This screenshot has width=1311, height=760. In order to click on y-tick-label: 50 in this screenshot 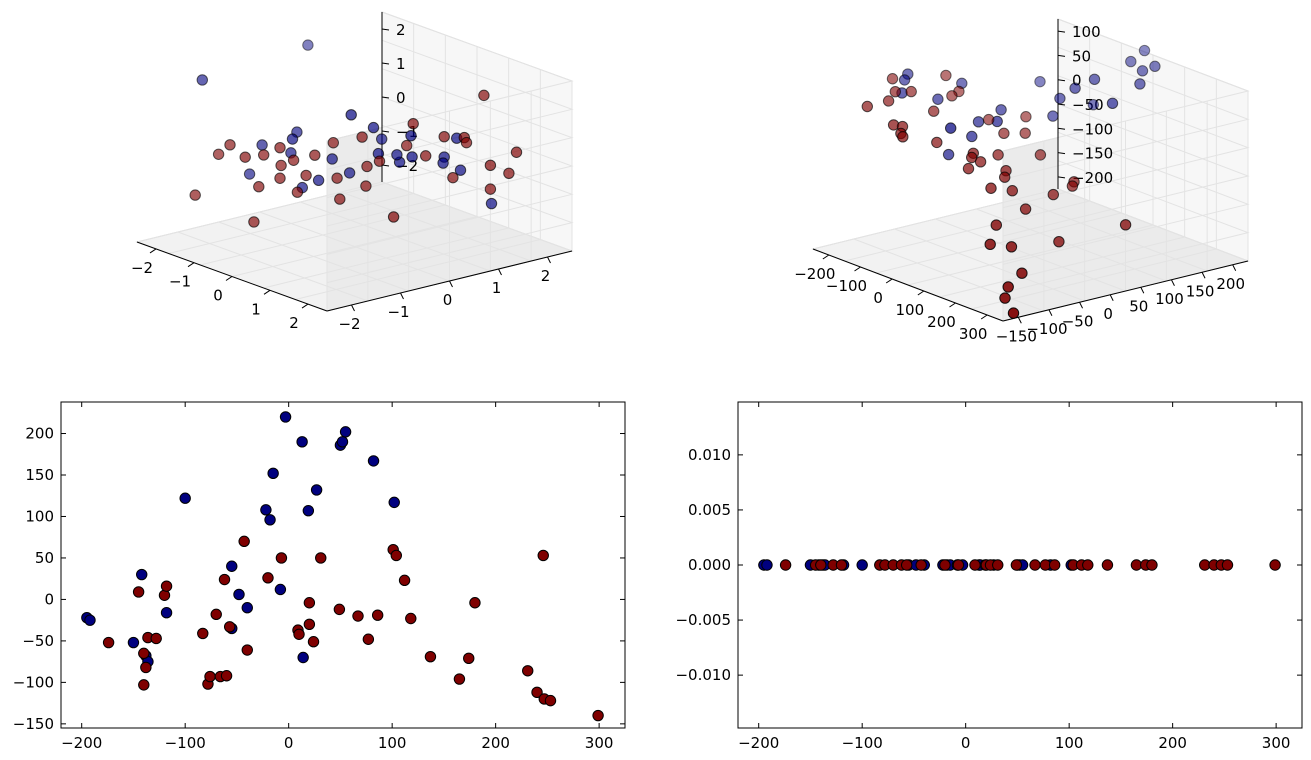, I will do `click(1138, 306)`.